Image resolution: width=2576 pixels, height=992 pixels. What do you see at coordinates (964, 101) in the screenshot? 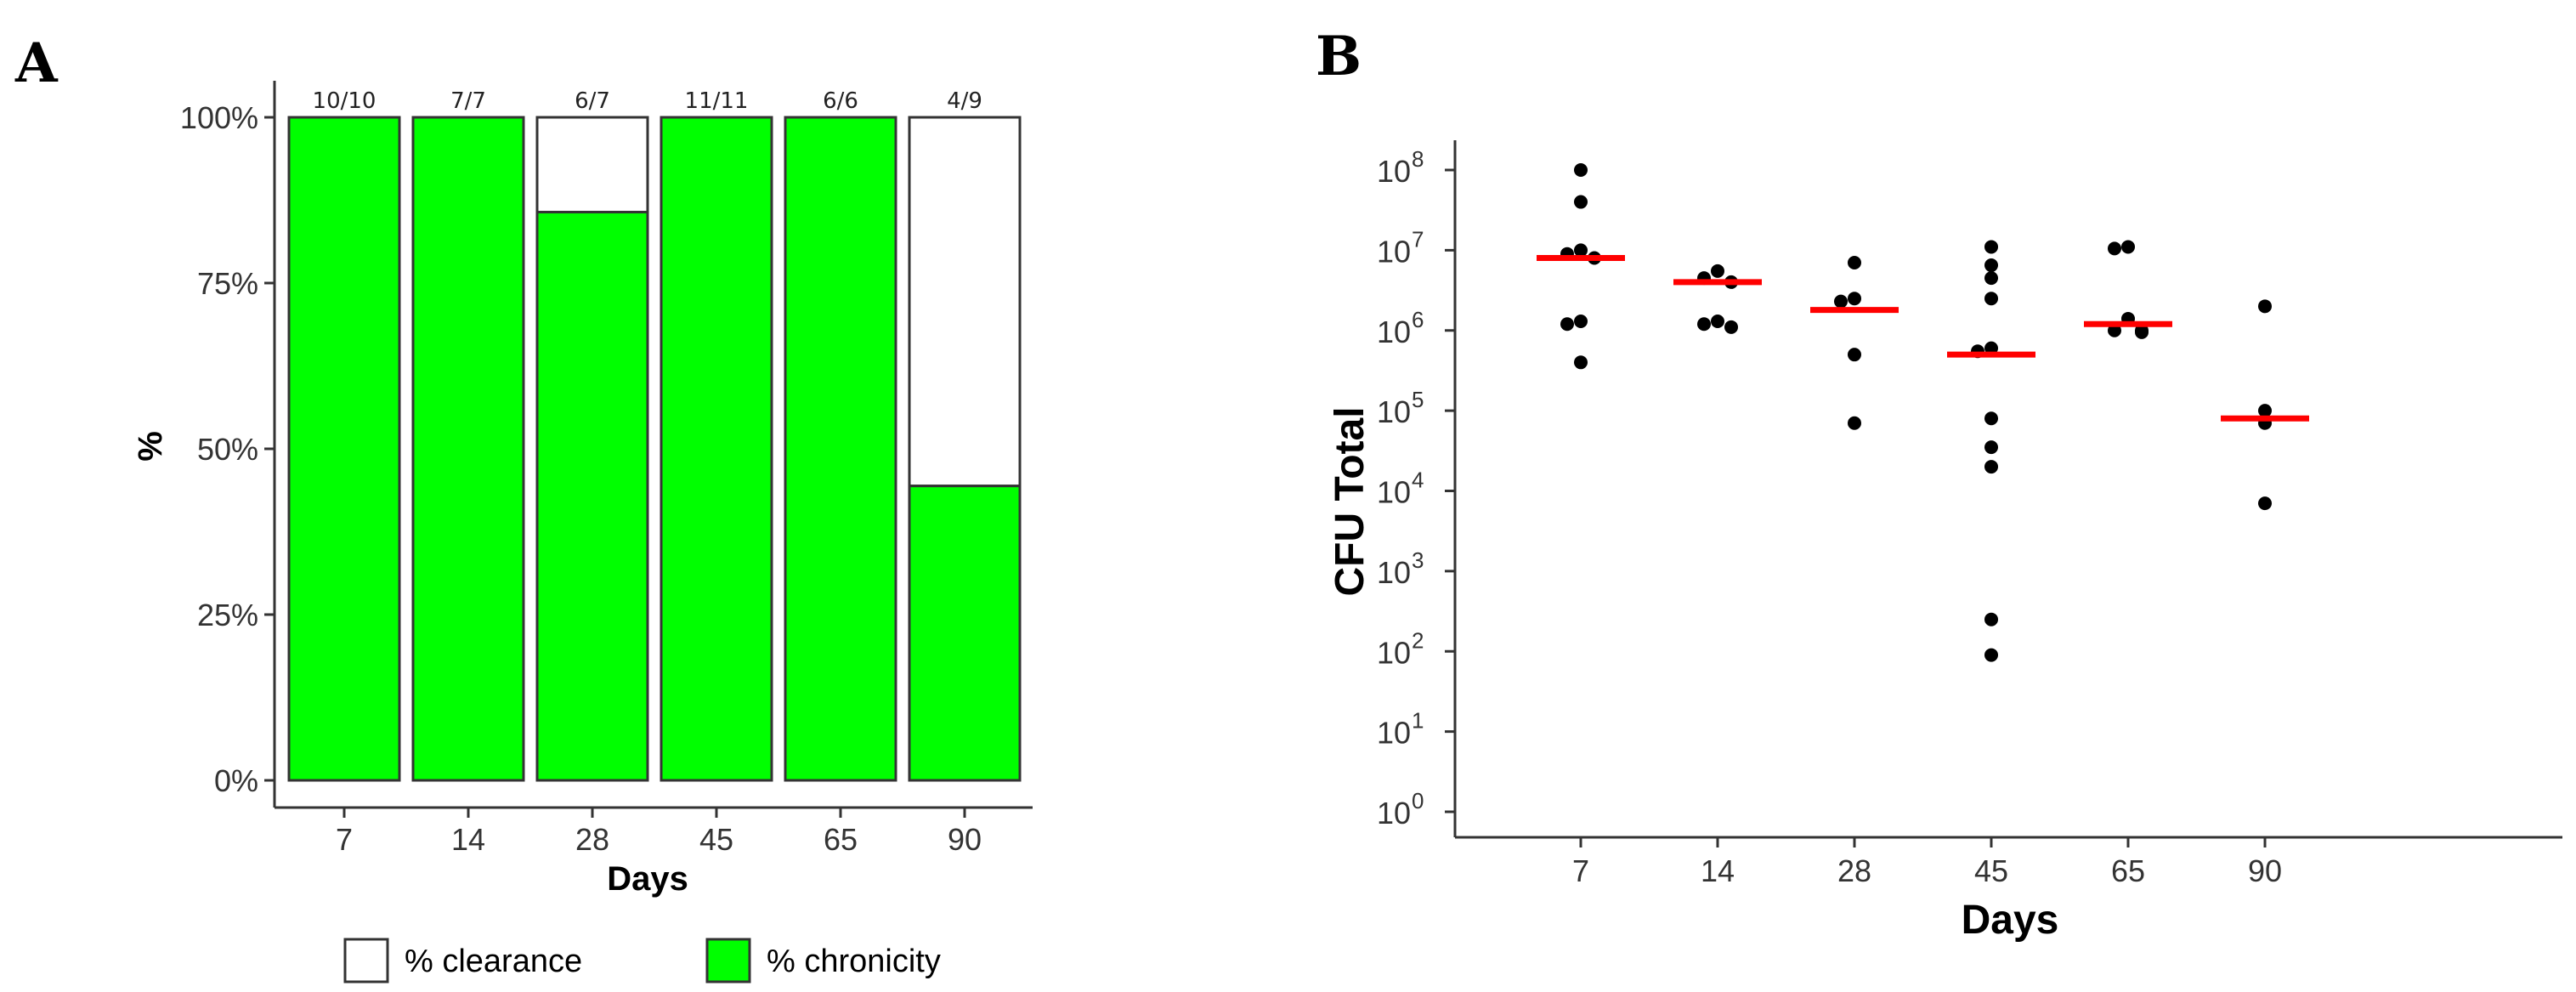
I see `bar-count-label: 4/9` at bounding box center [964, 101].